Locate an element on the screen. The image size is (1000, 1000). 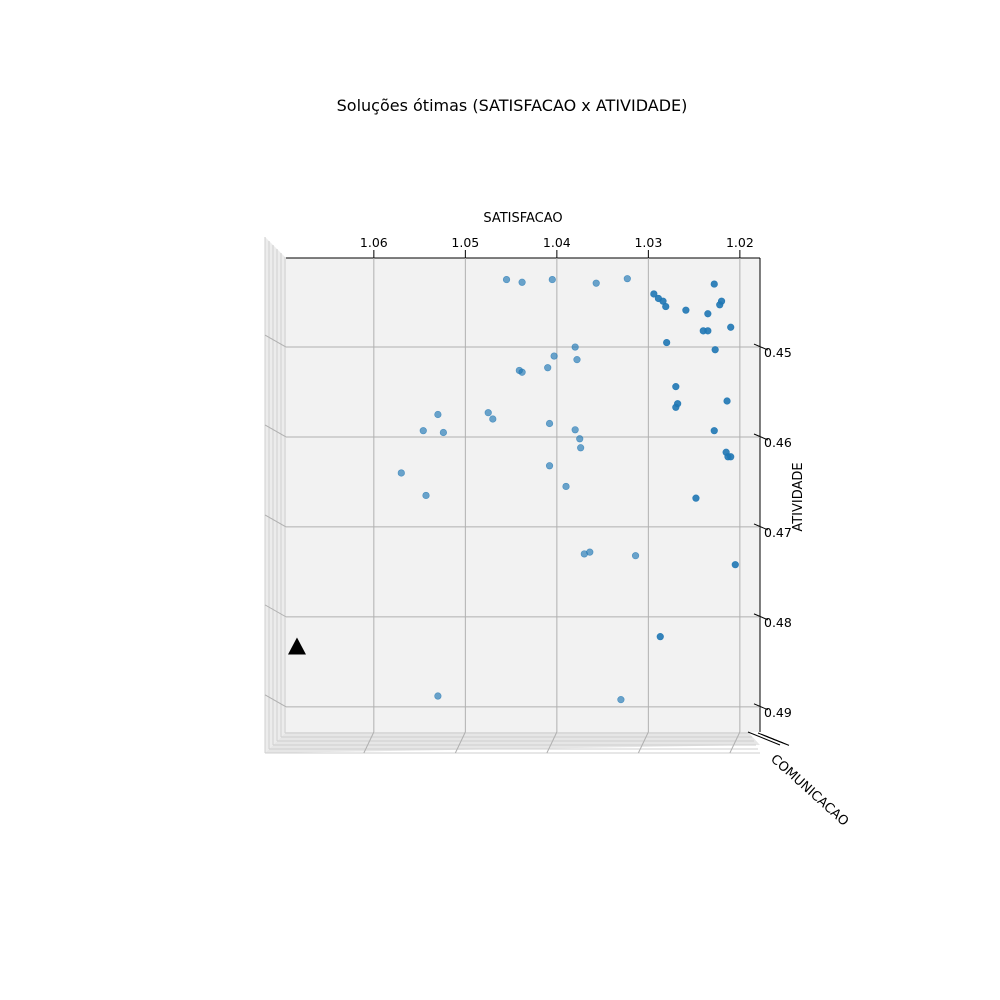
left-pane is located at coordinates (275, 495).